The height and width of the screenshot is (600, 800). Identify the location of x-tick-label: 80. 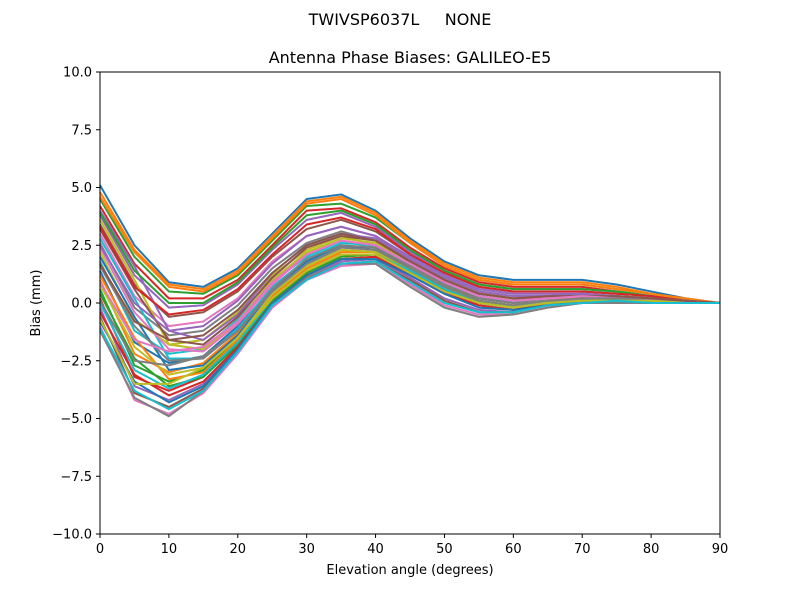
(651, 549).